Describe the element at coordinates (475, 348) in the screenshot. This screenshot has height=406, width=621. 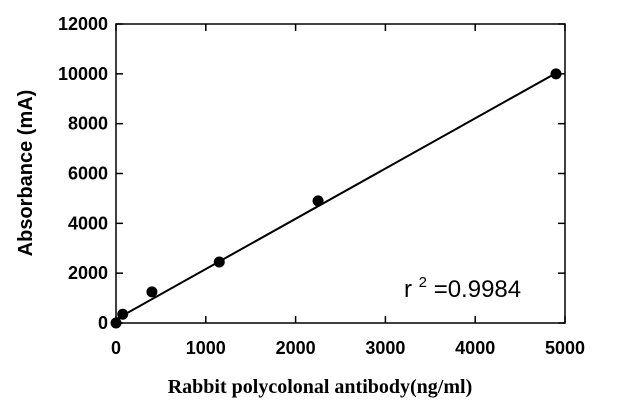
I see `x-tick-label: 4000` at that location.